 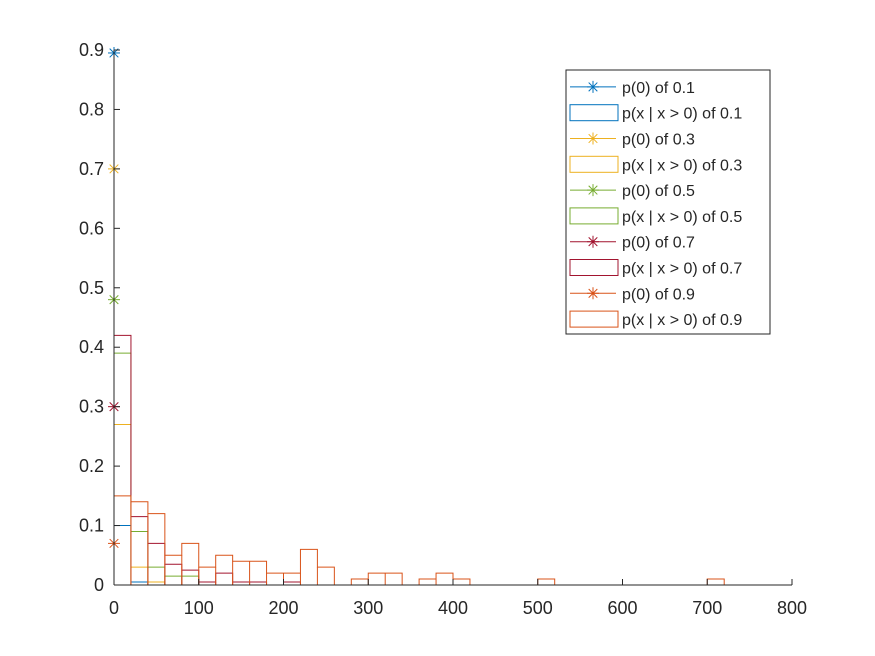 I want to click on legend-entry-p0-0.5: p(0) of 0.5, so click(x=632, y=191).